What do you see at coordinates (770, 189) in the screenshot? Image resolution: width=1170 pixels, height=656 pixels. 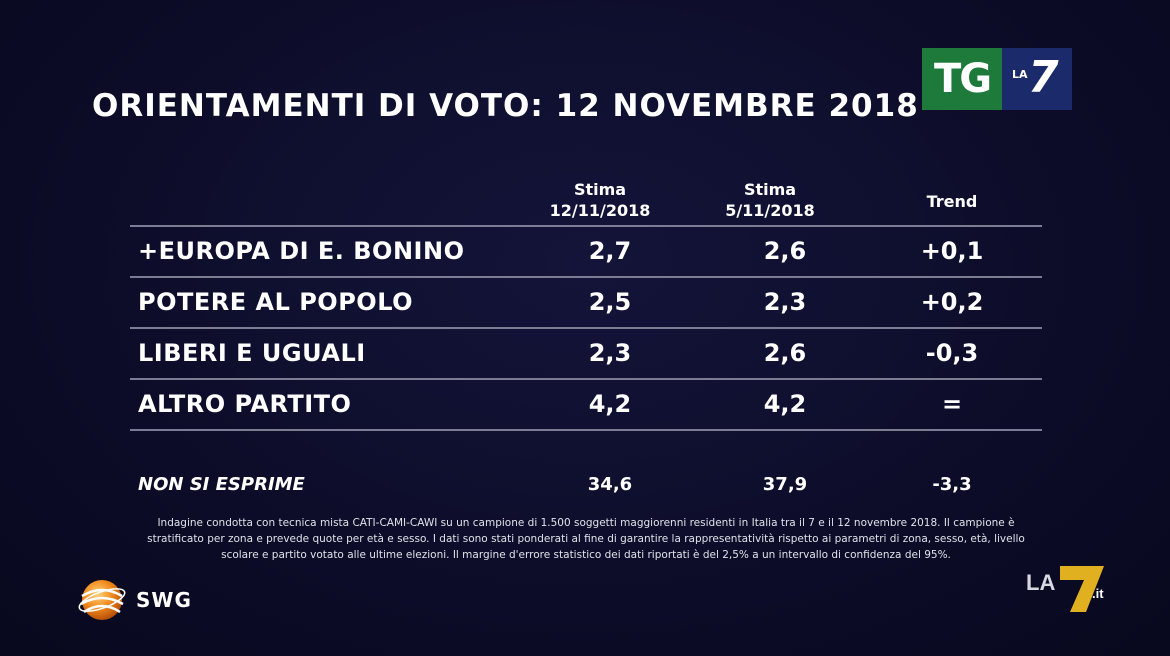 I see `header-stima-previous-label: Stima` at bounding box center [770, 189].